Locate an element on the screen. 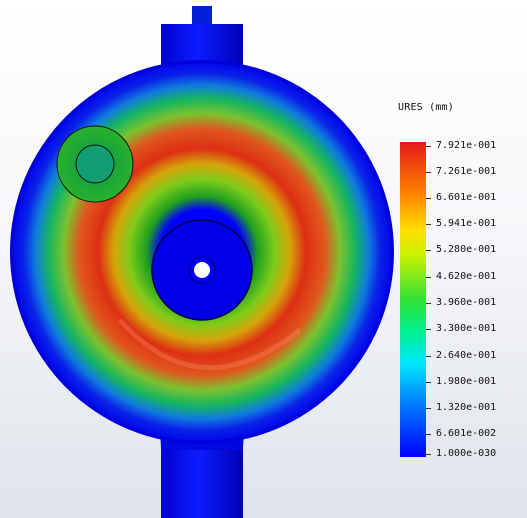  legend-label: 1.980e-001 is located at coordinates (466, 381).